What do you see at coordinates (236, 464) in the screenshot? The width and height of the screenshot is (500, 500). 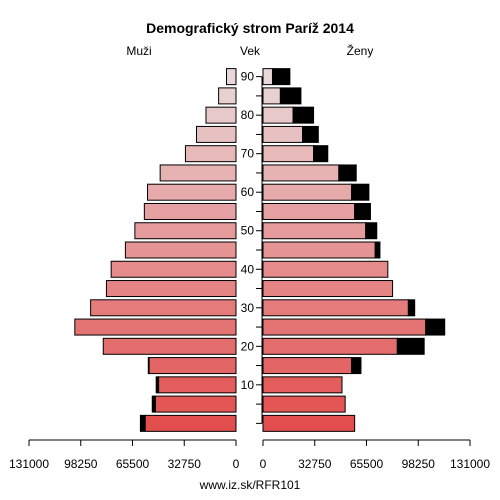 I see `left-x-tick-label: 0` at bounding box center [236, 464].